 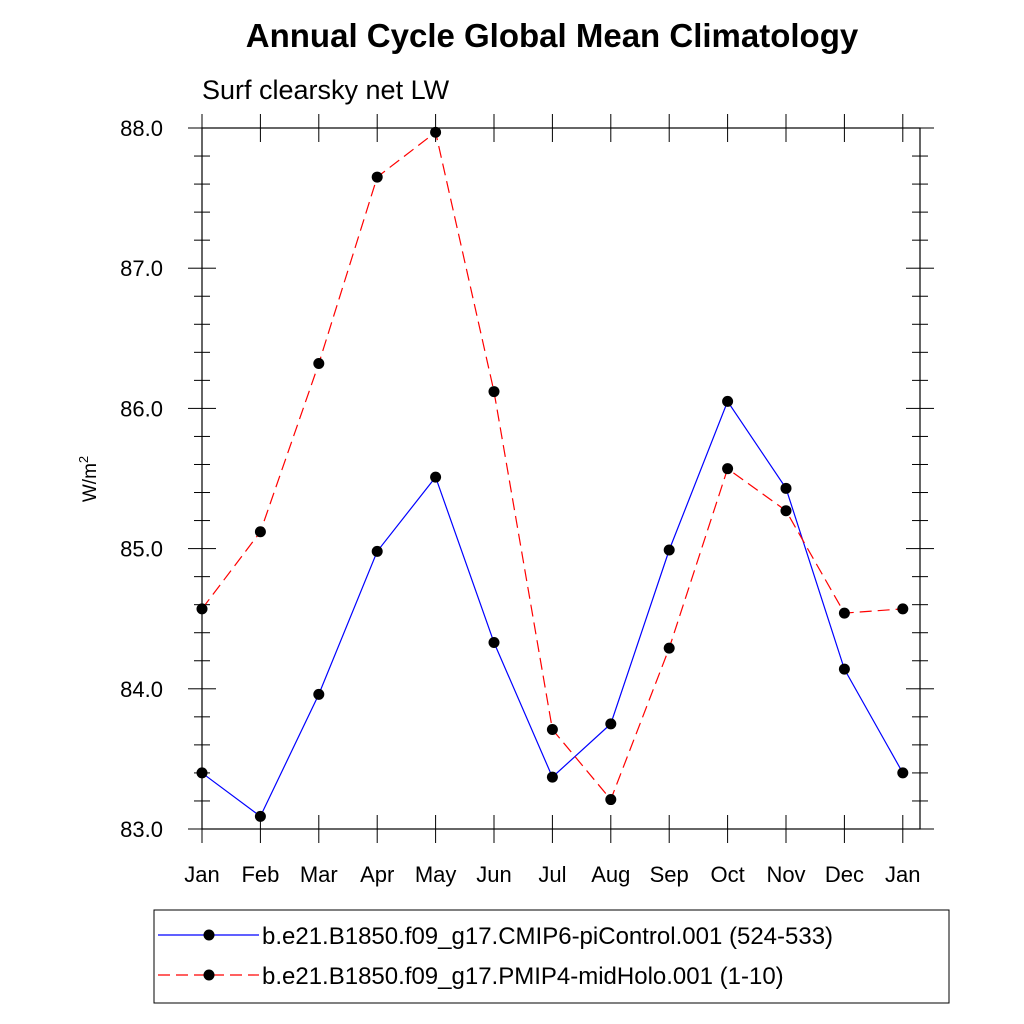 I want to click on y-axis-label: W/m2, so click(x=88, y=479).